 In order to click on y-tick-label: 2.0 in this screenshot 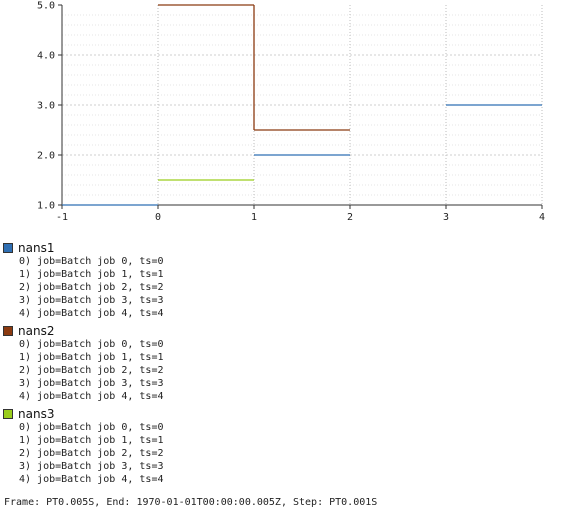, I will do `click(46, 156)`.